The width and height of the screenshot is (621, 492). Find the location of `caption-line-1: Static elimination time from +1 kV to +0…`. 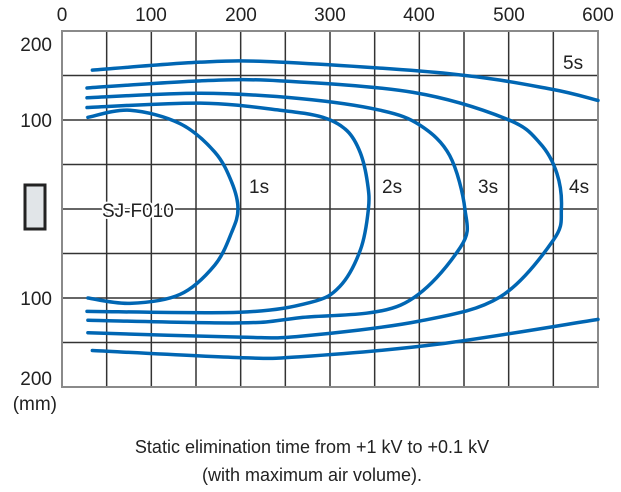

caption-line-1: Static elimination time from +1 kV to +0… is located at coordinates (312, 447).